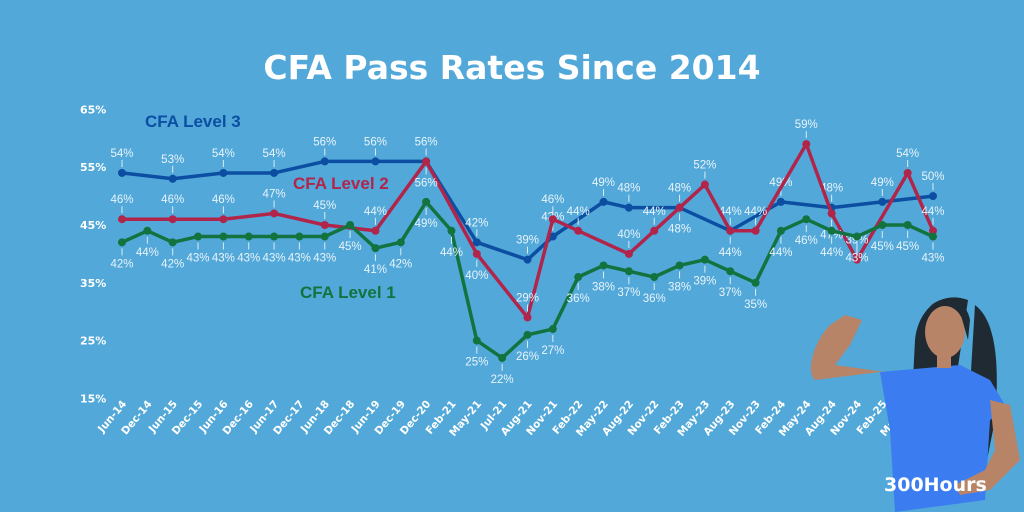 This screenshot has height=512, width=1024. Describe the element at coordinates (93, 283) in the screenshot. I see `y-tick-label: 35%` at that location.